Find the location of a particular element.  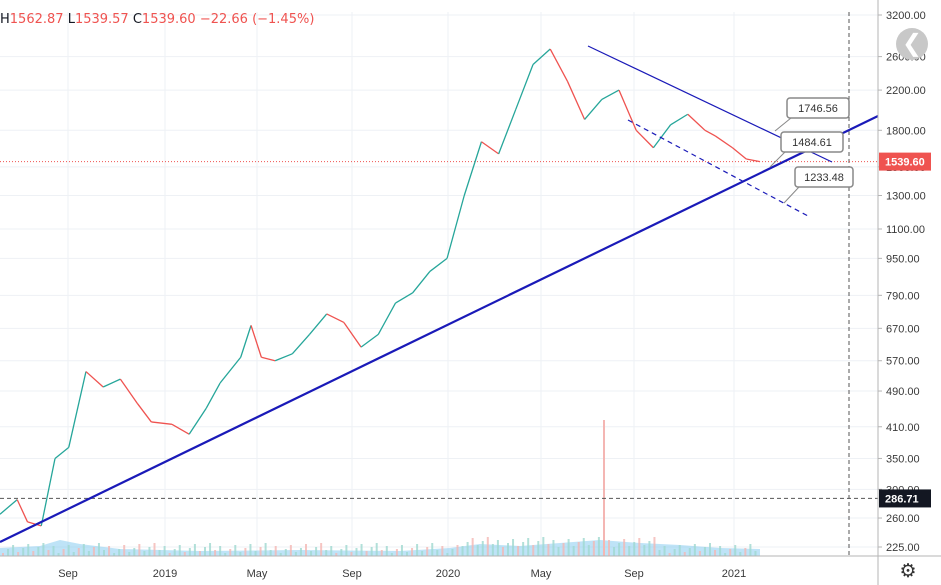

x-tick-label: 2021 is located at coordinates (734, 574).